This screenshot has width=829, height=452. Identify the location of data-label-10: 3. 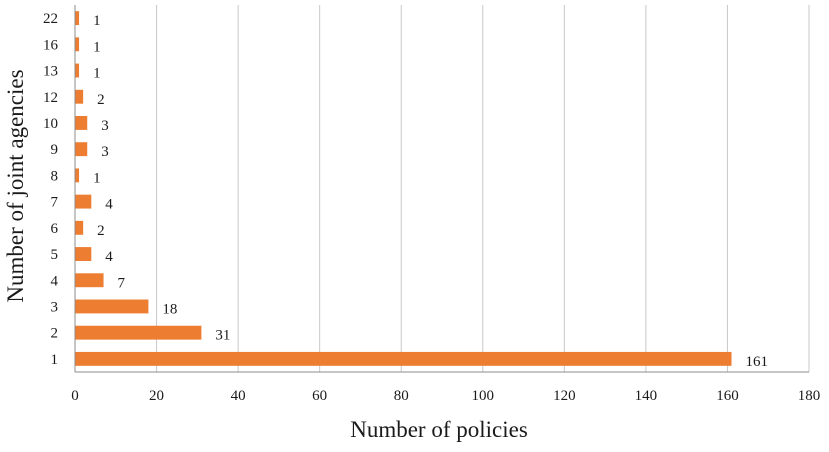
(105, 126).